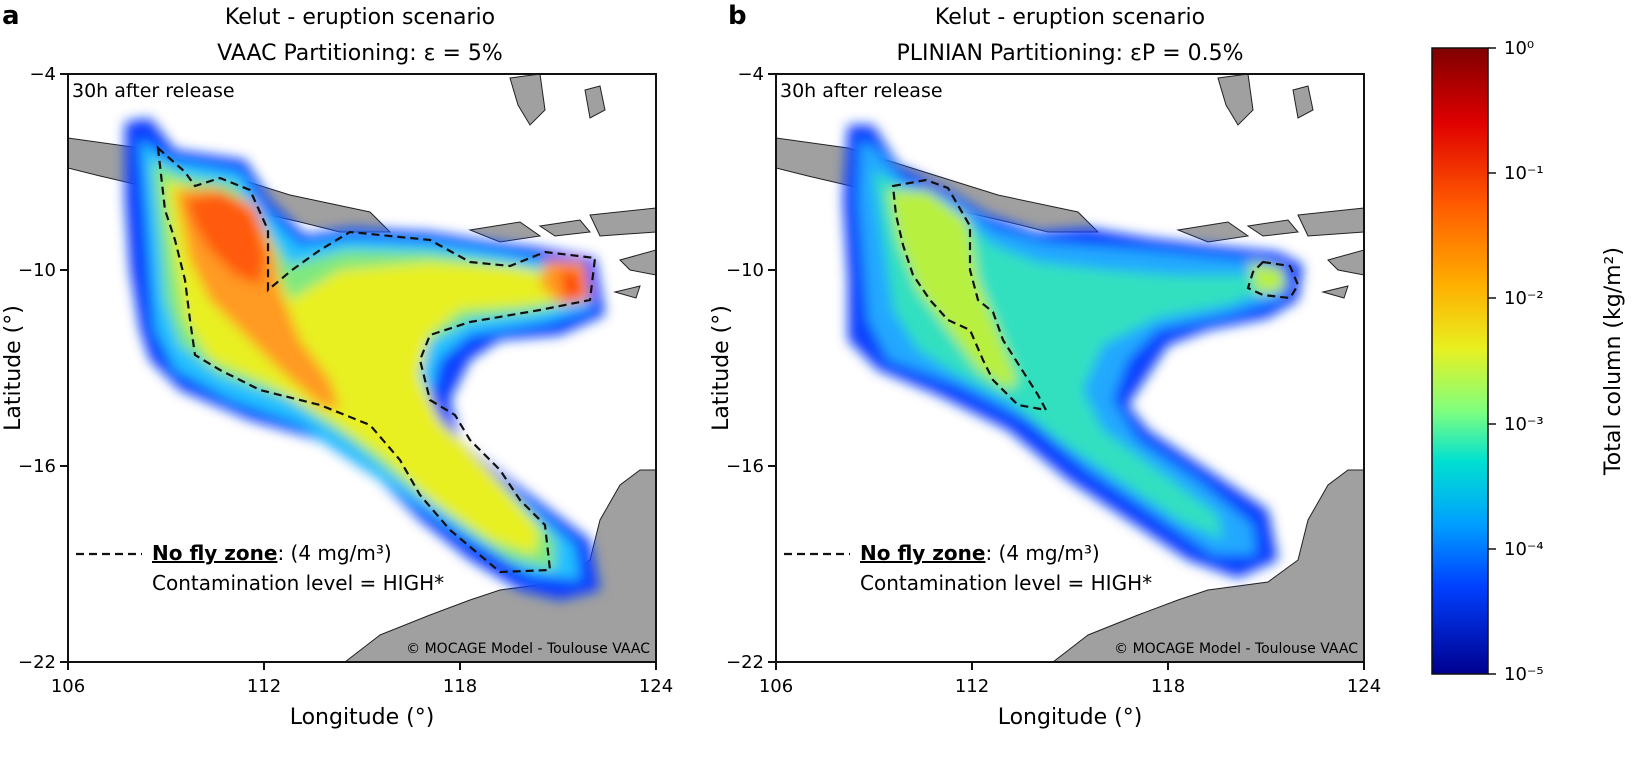 Image resolution: width=1648 pixels, height=768 pixels. I want to click on panel-letter: a, so click(11, 16).